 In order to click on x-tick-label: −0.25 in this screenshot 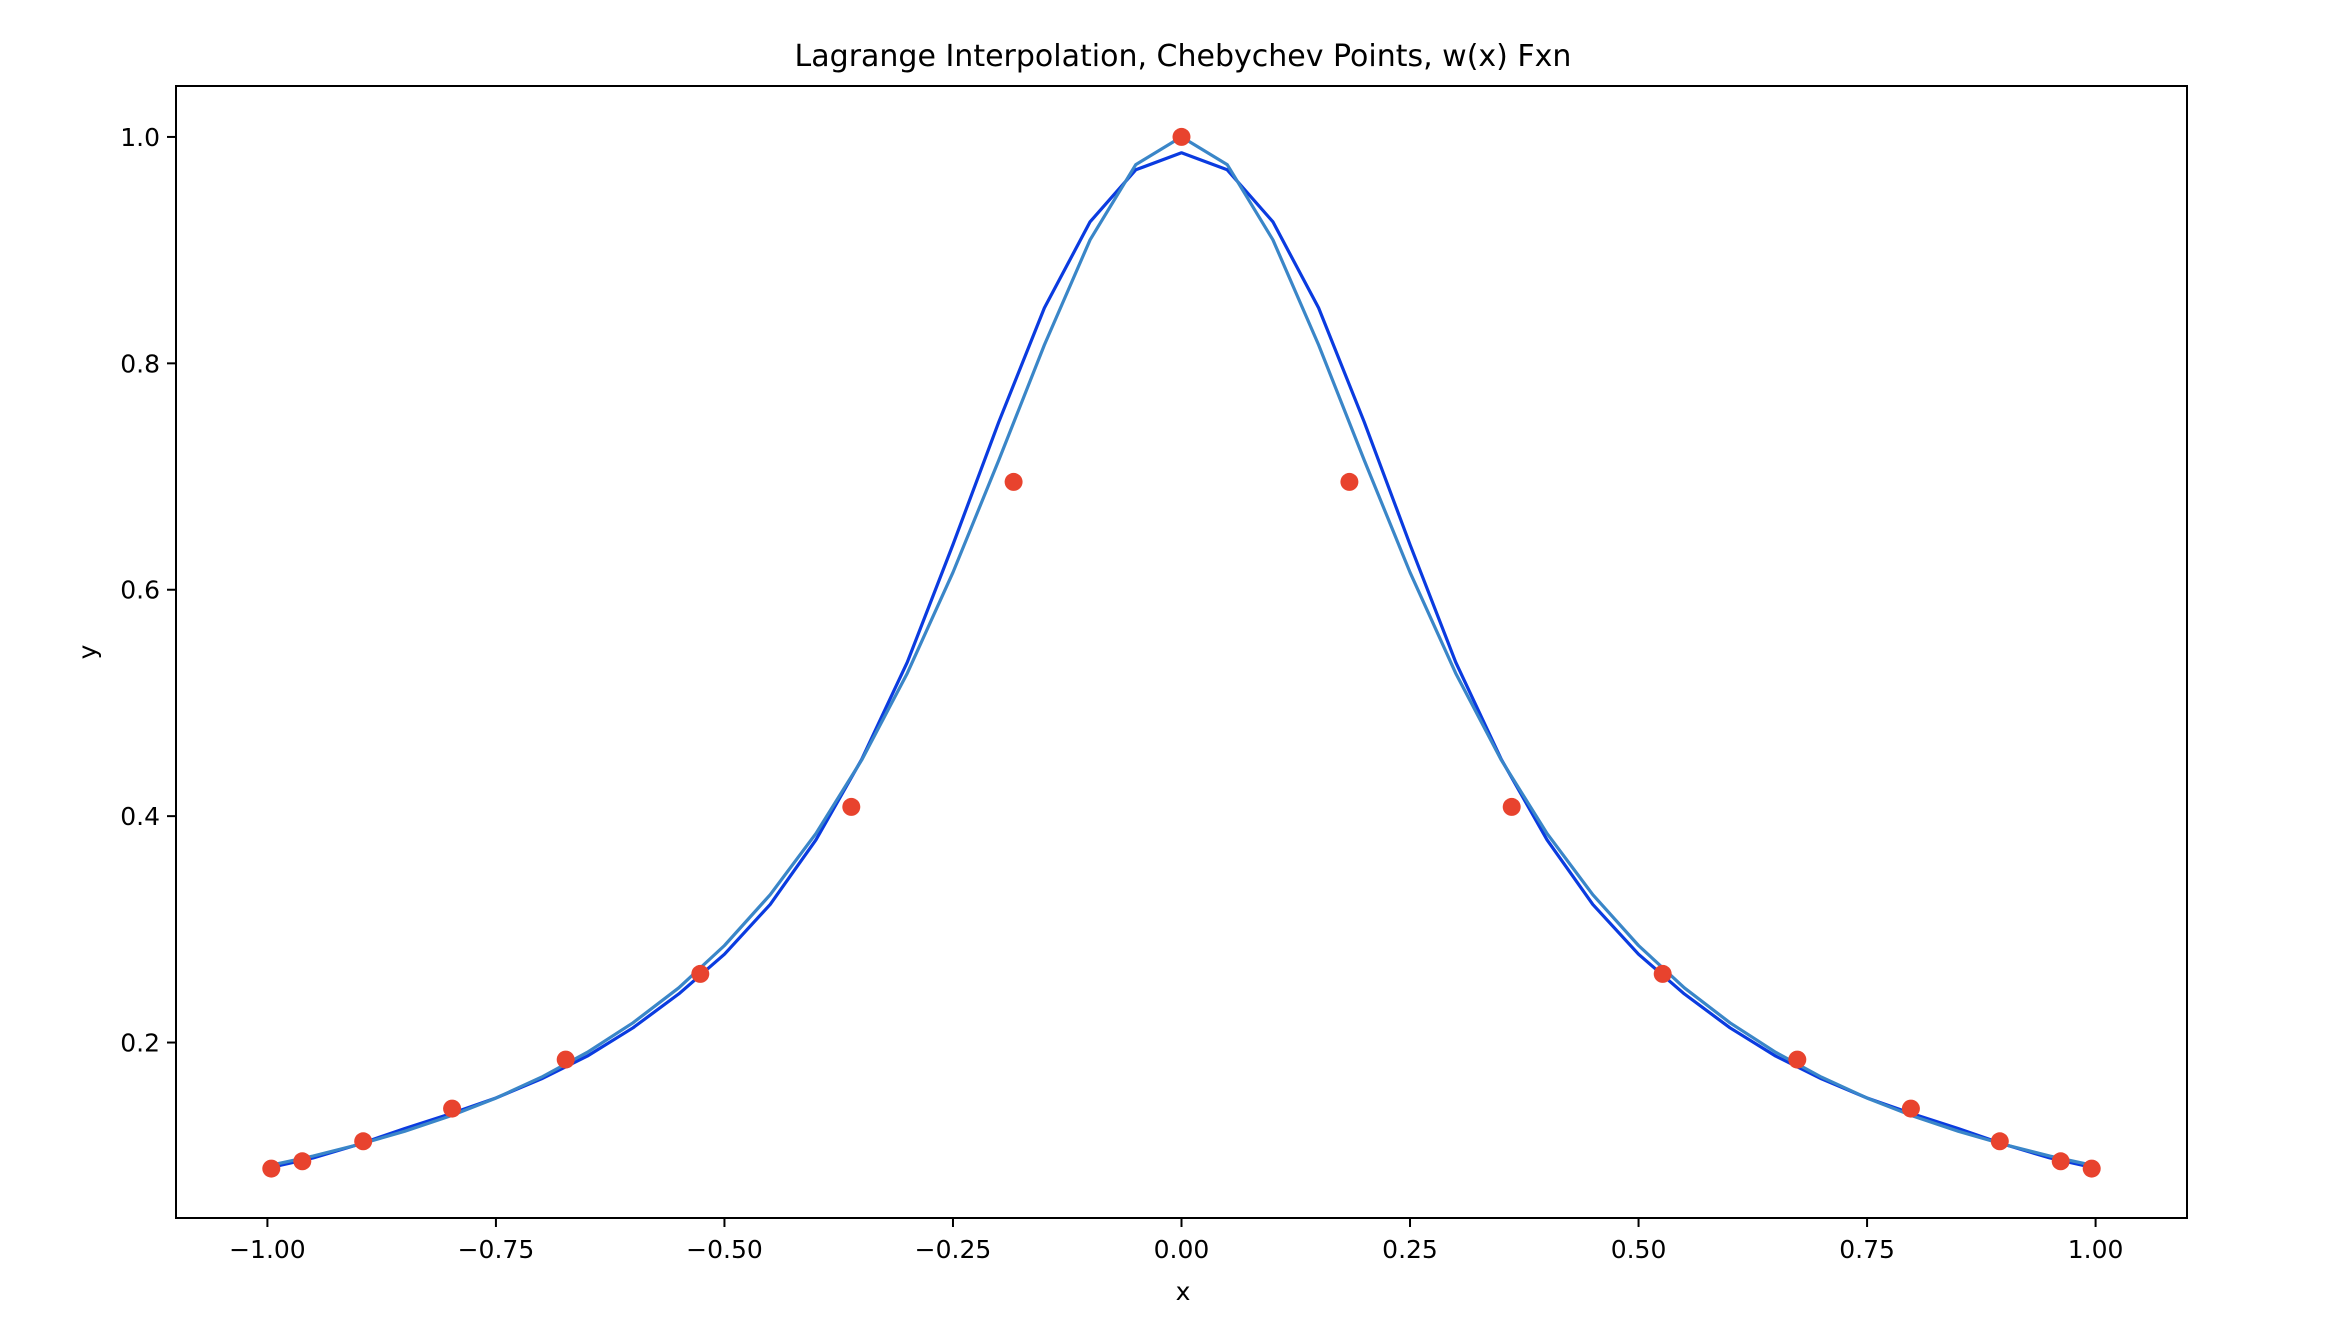, I will do `click(953, 1249)`.